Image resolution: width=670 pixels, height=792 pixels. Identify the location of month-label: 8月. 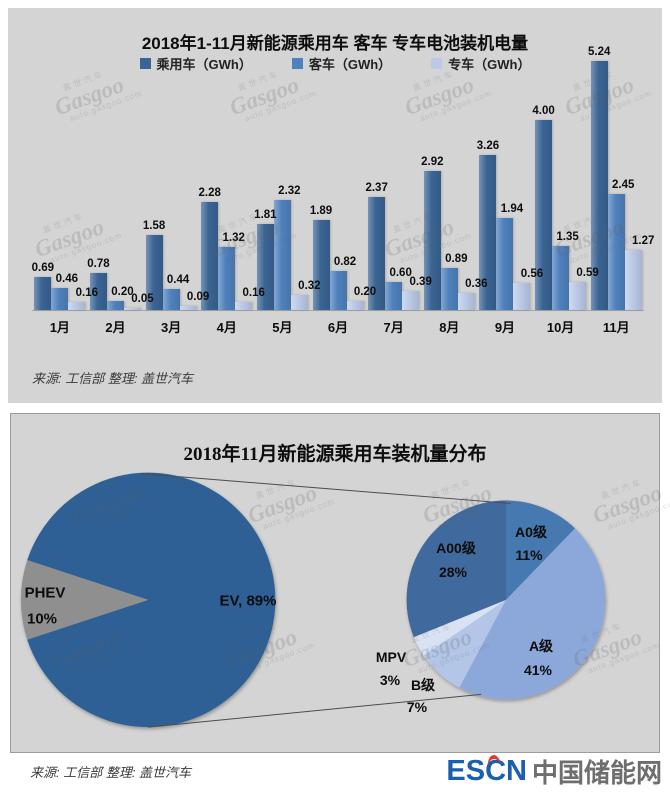
(449, 327).